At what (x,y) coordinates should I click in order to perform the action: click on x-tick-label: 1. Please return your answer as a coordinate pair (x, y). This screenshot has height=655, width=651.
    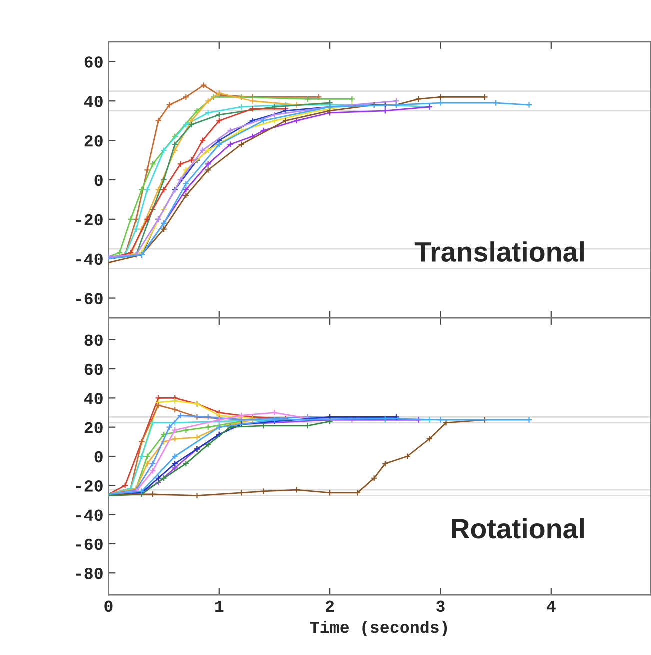
    Looking at the image, I should click on (220, 606).